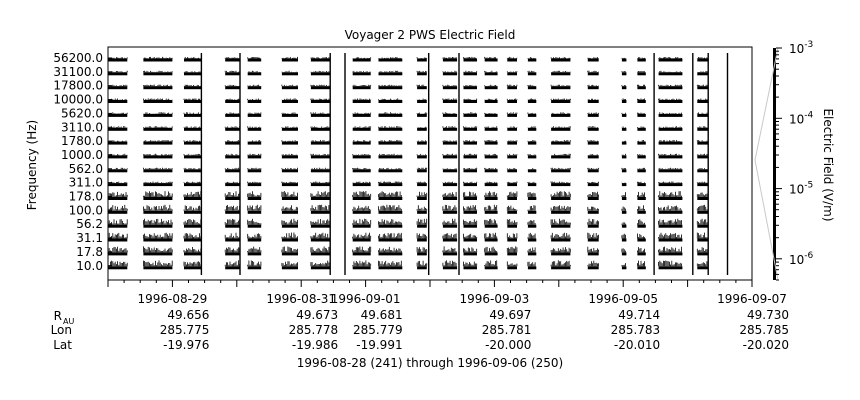  What do you see at coordinates (378, 330) in the screenshot?
I see `ephemeris-lon-value: 285.779` at bounding box center [378, 330].